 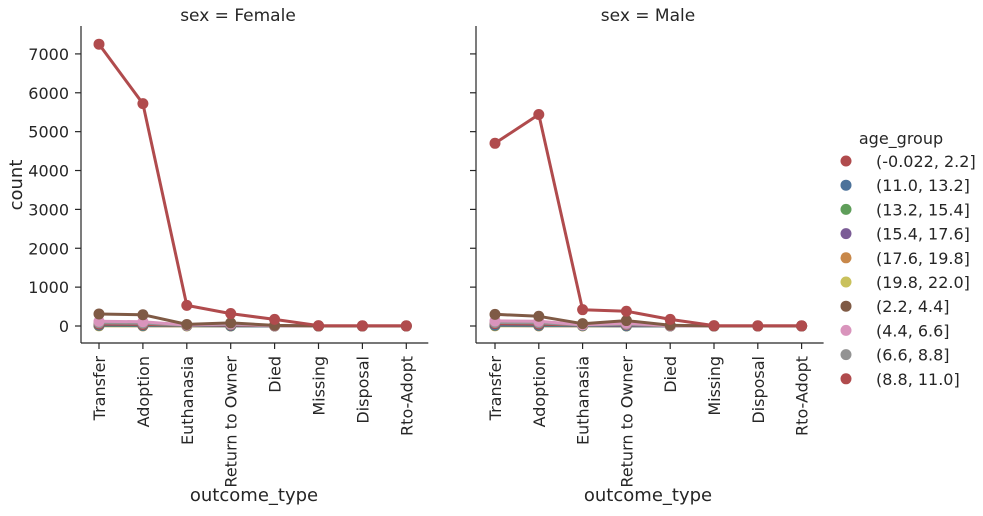 What do you see at coordinates (48, 209) in the screenshot?
I see `y-tick-label: 3000` at bounding box center [48, 209].